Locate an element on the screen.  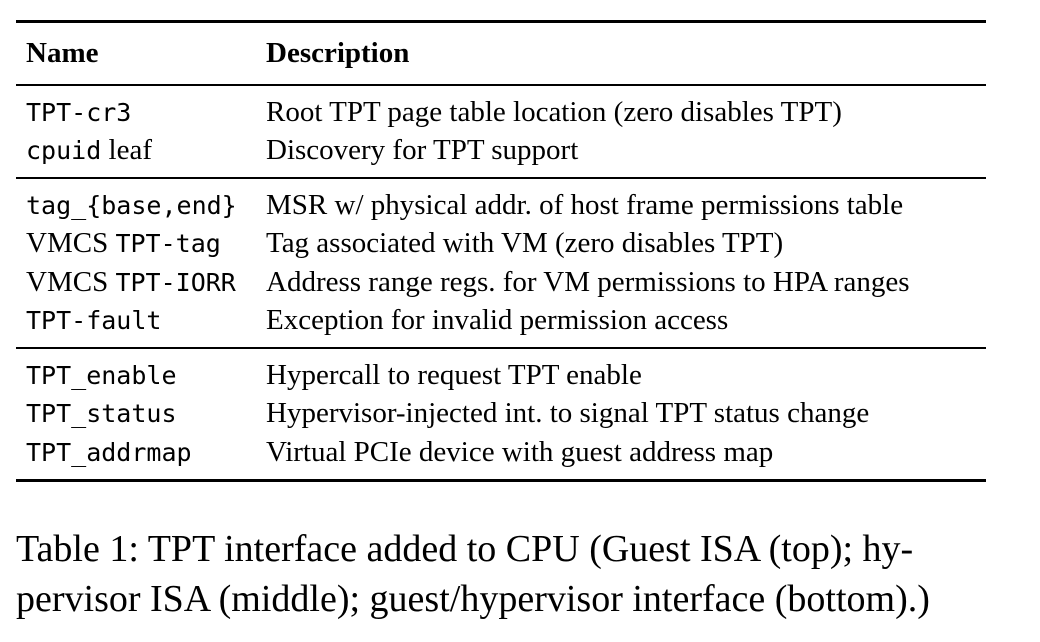
name-code: tag_{base,end} is located at coordinates (131, 205).